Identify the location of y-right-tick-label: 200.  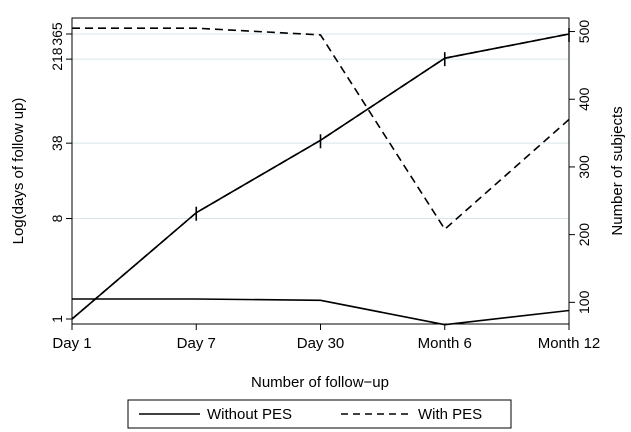
(584, 235).